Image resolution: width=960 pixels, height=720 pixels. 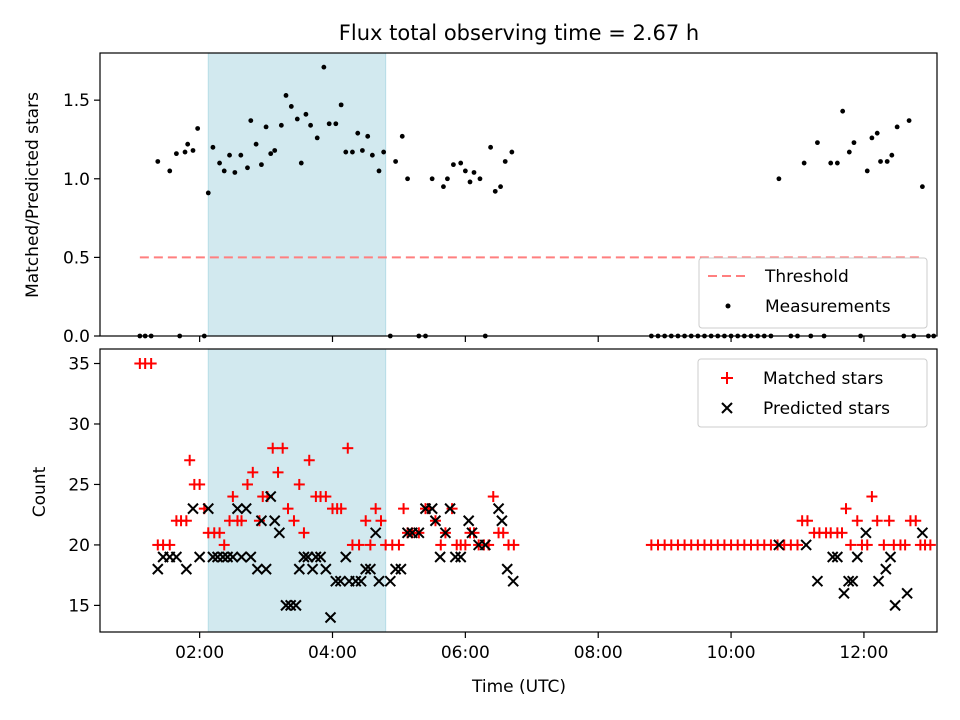 What do you see at coordinates (79, 606) in the screenshot?
I see `y-tick-label: 15` at bounding box center [79, 606].